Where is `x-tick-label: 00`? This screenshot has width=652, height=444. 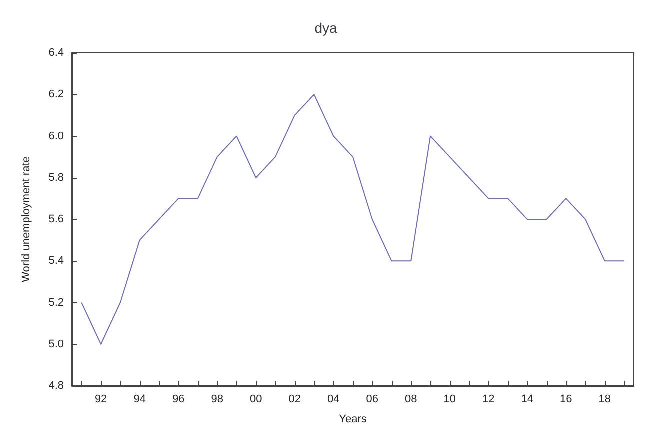 x-tick-label: 00 is located at coordinates (256, 400).